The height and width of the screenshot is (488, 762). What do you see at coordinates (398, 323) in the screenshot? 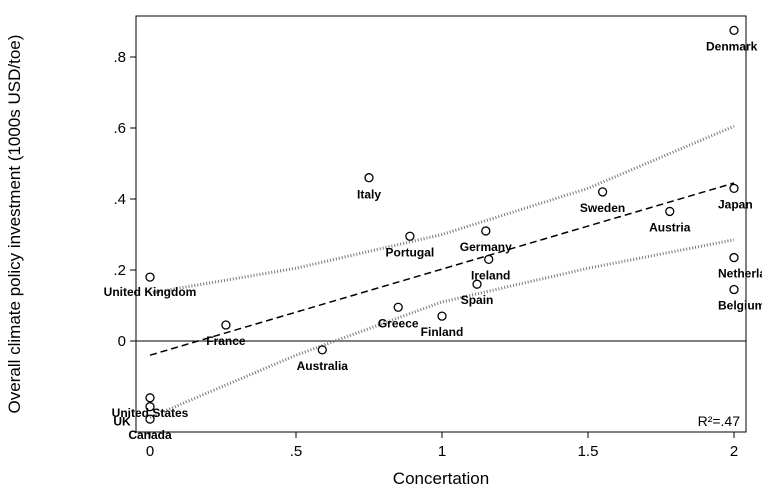
I see `label-greece: Greece` at bounding box center [398, 323].